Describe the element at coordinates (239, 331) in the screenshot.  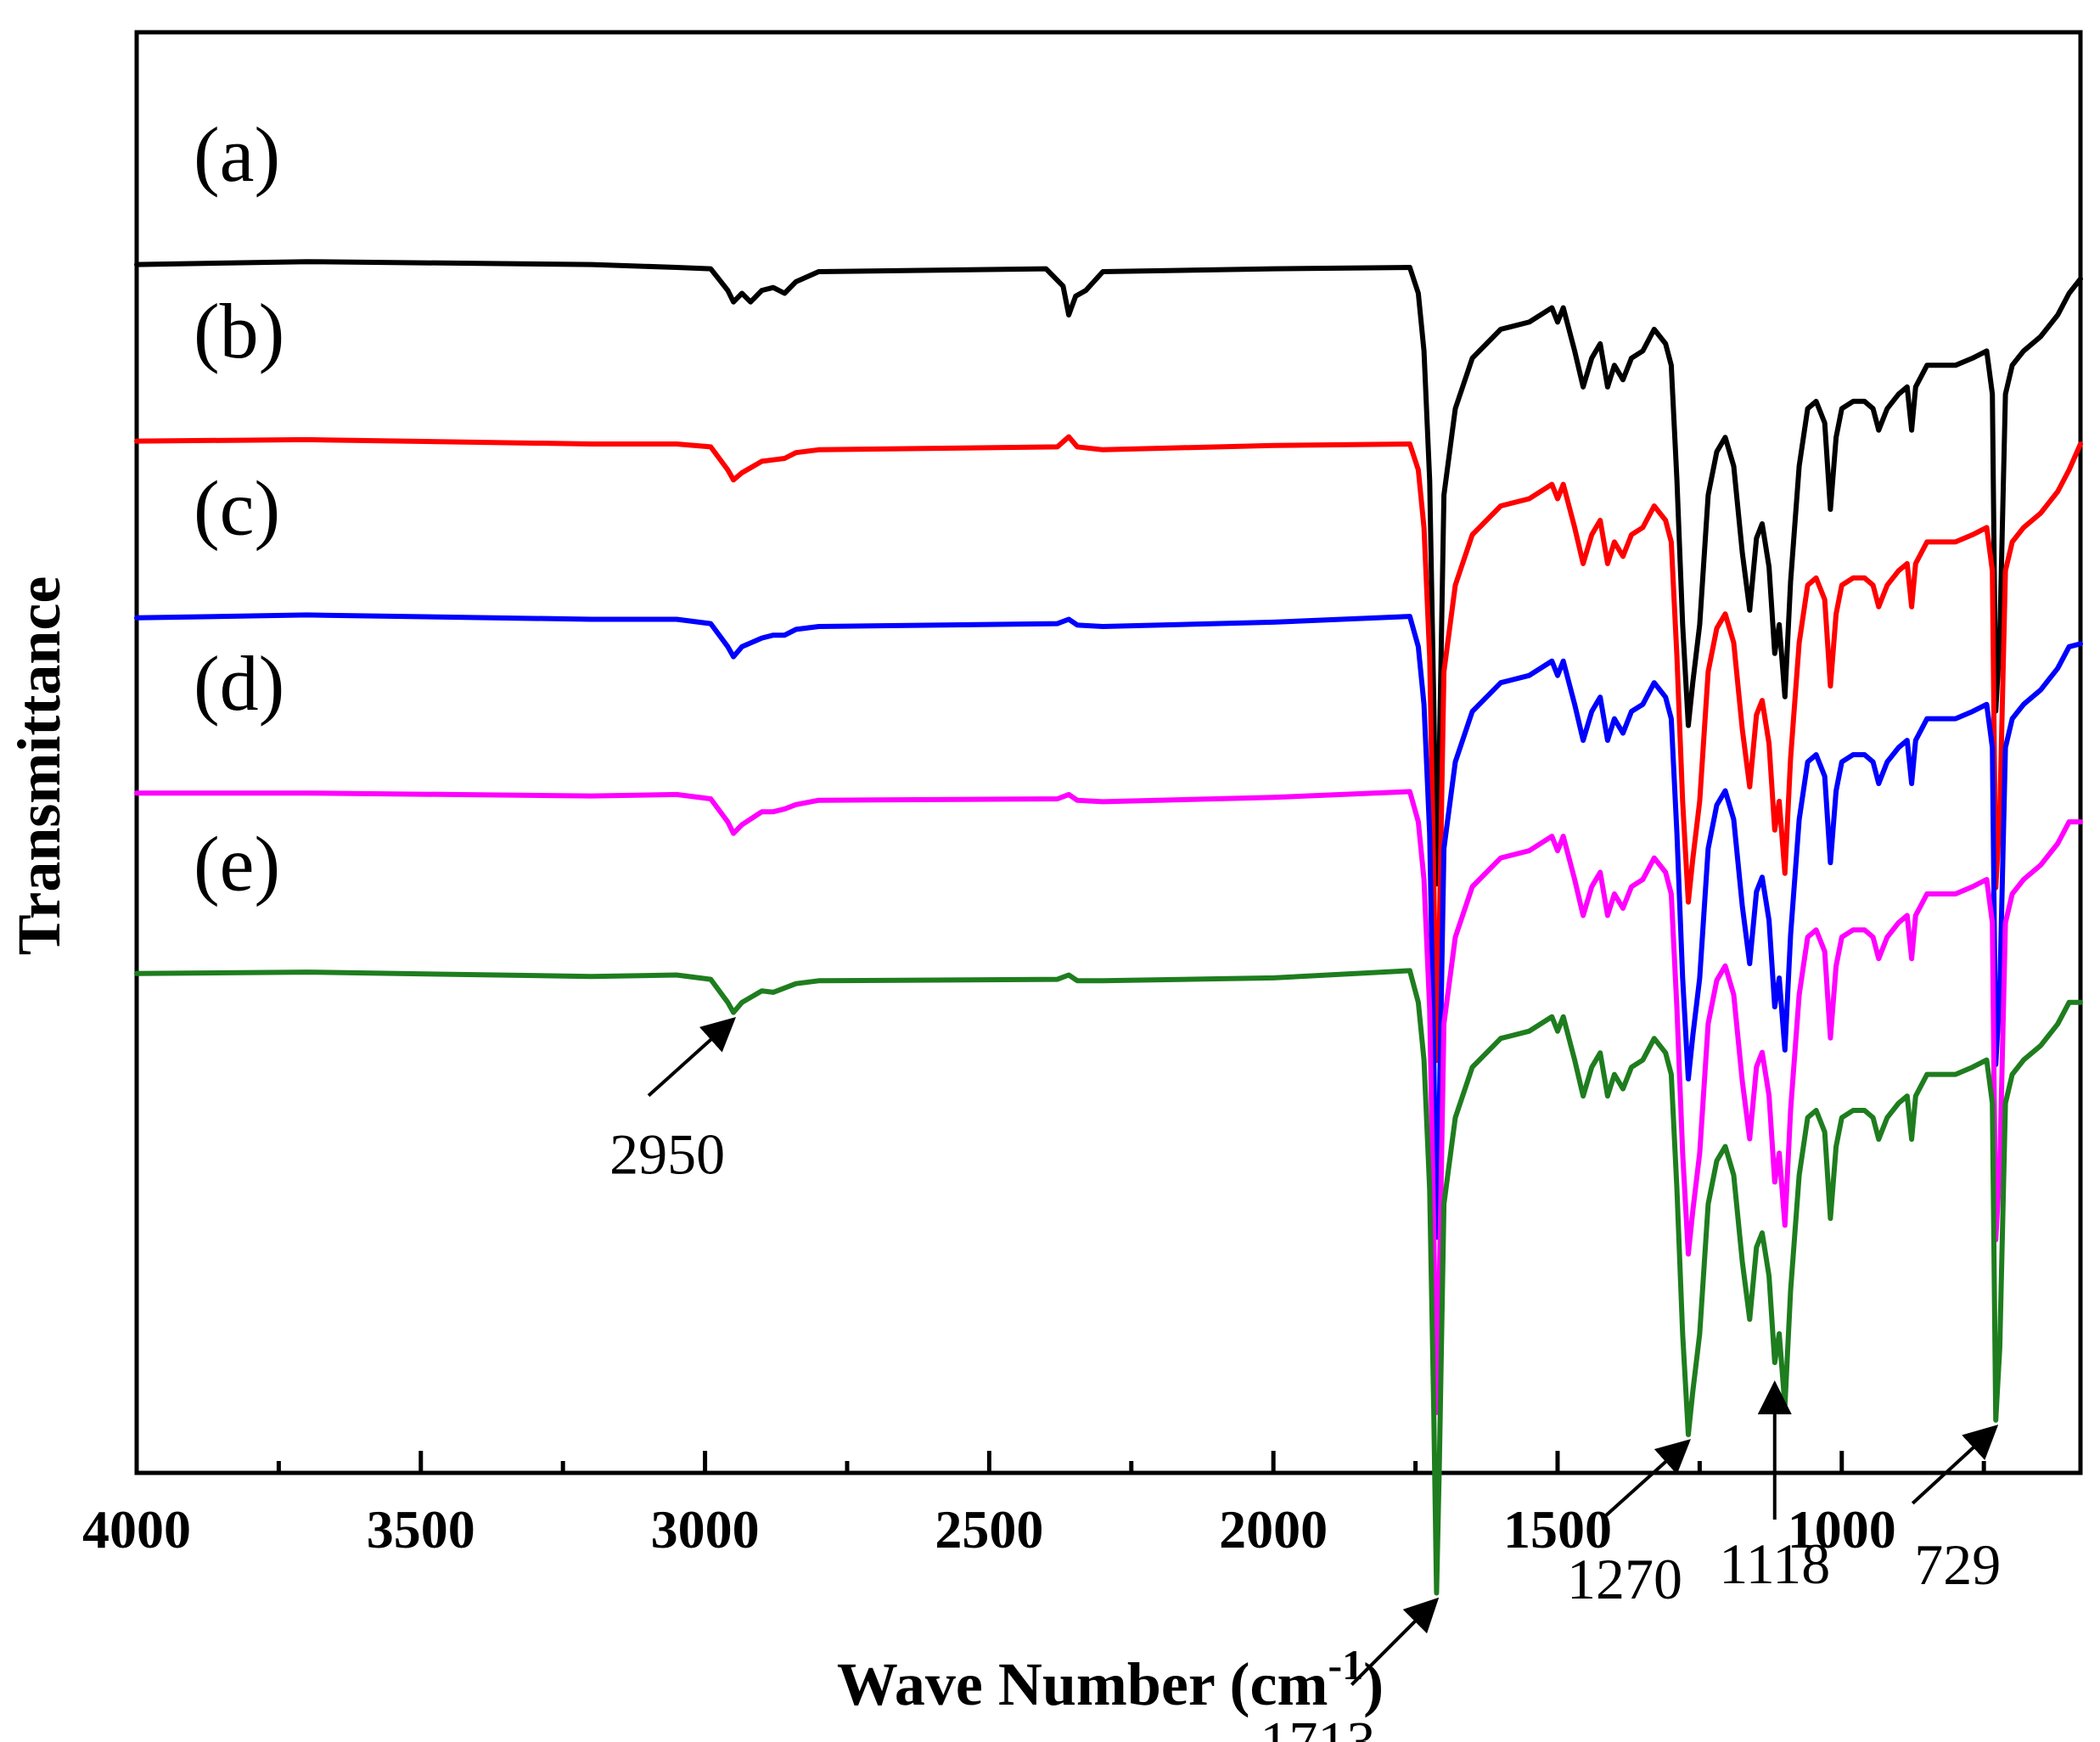
I see `series-label-2: (b)` at that location.